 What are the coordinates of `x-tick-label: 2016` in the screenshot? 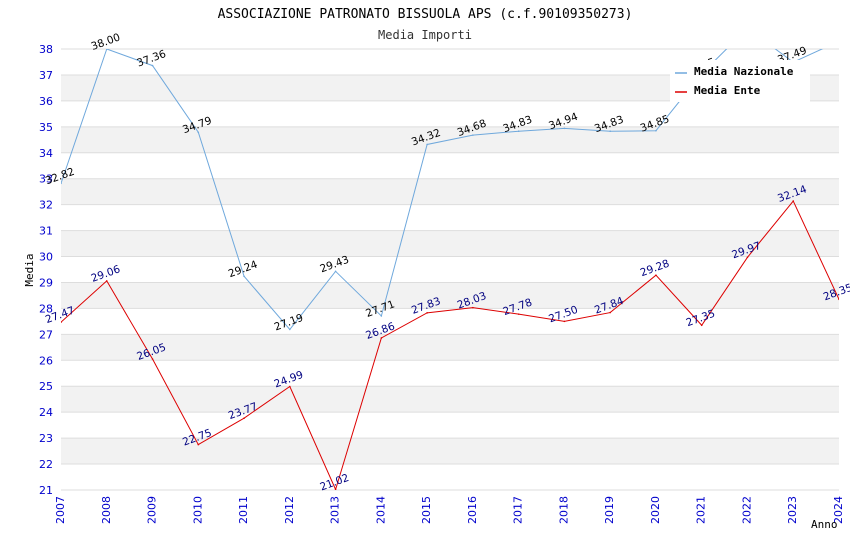 It's located at (472, 510).